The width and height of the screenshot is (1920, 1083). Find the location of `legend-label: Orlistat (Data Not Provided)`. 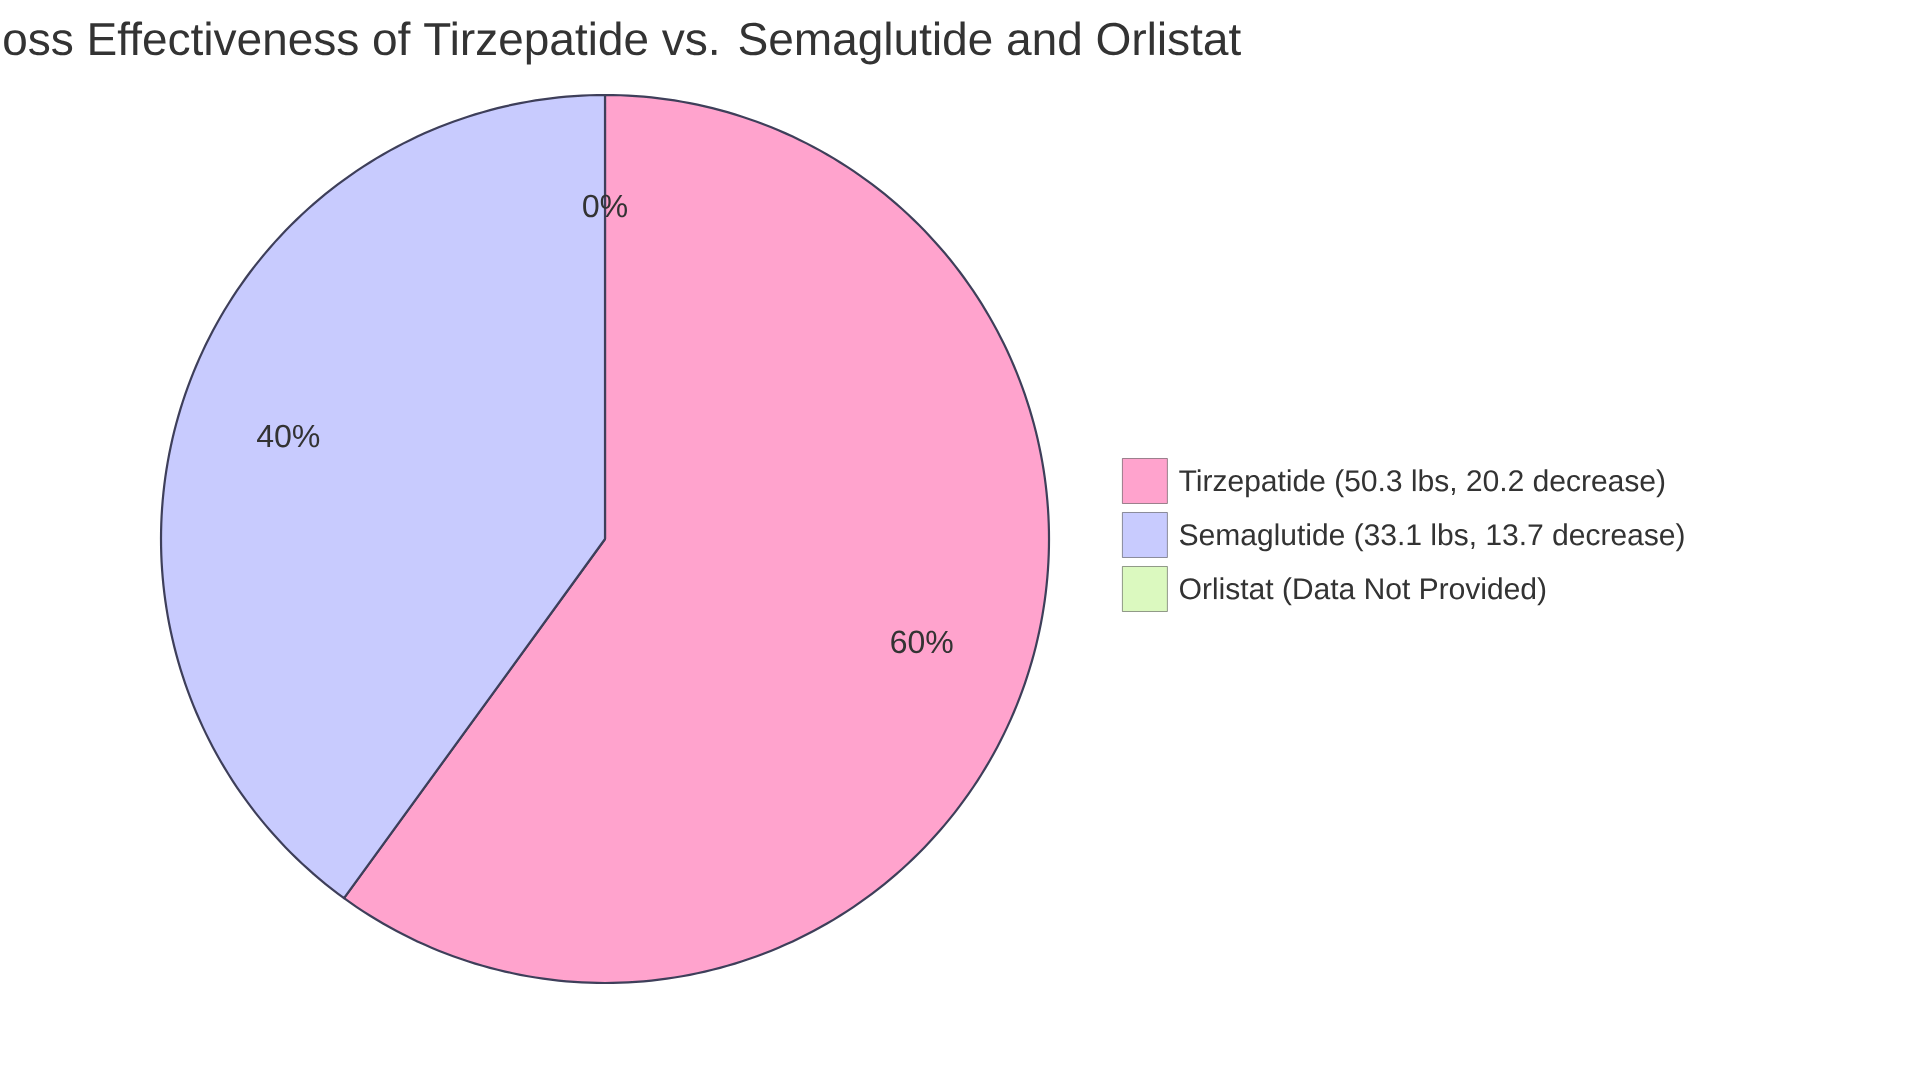

legend-label: Orlistat (Data Not Provided) is located at coordinates (1363, 591).